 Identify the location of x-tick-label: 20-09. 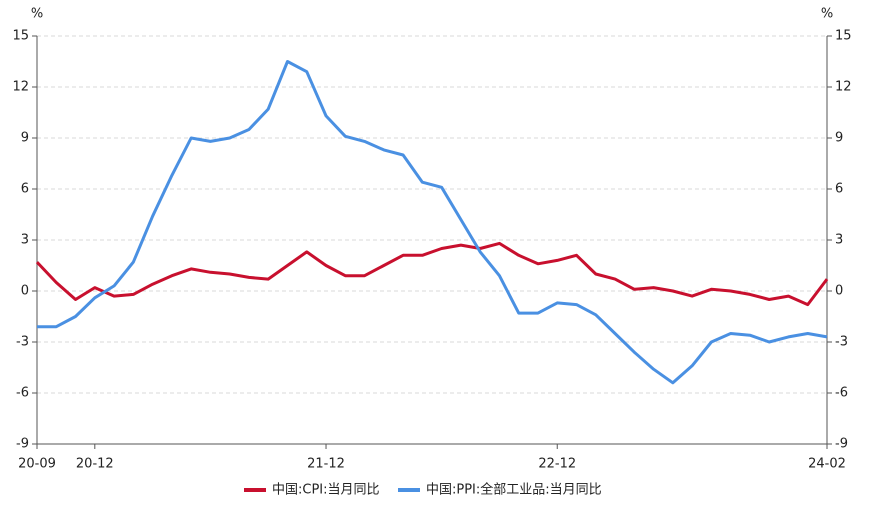
(37, 464).